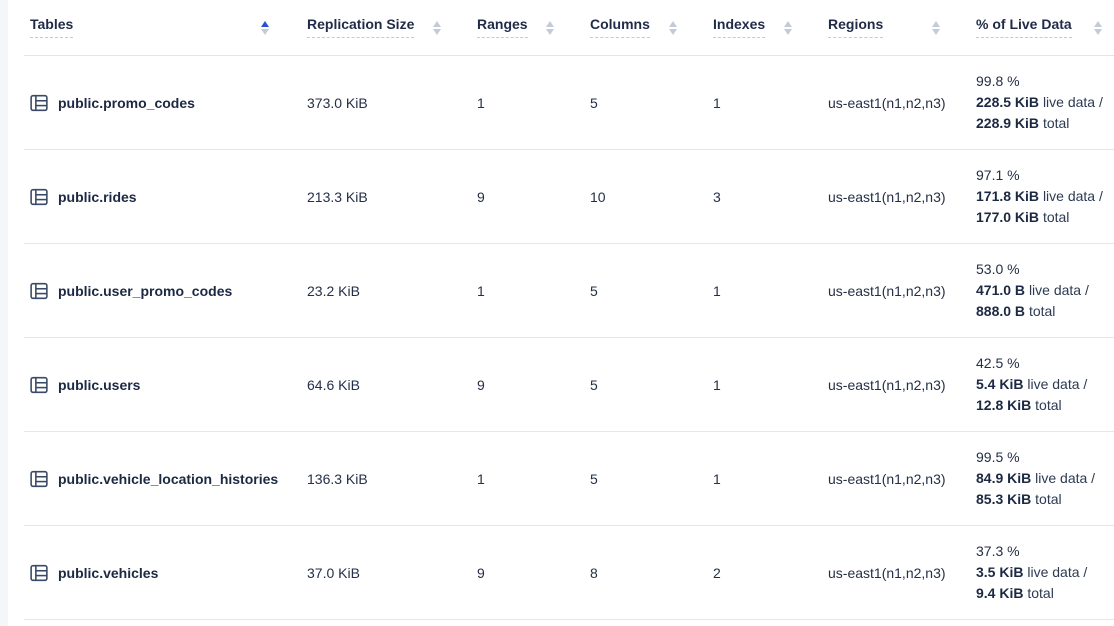 Image resolution: width=1114 pixels, height=626 pixels. What do you see at coordinates (168, 573) in the screenshot?
I see `table-name-cell: public.vehicles` at bounding box center [168, 573].